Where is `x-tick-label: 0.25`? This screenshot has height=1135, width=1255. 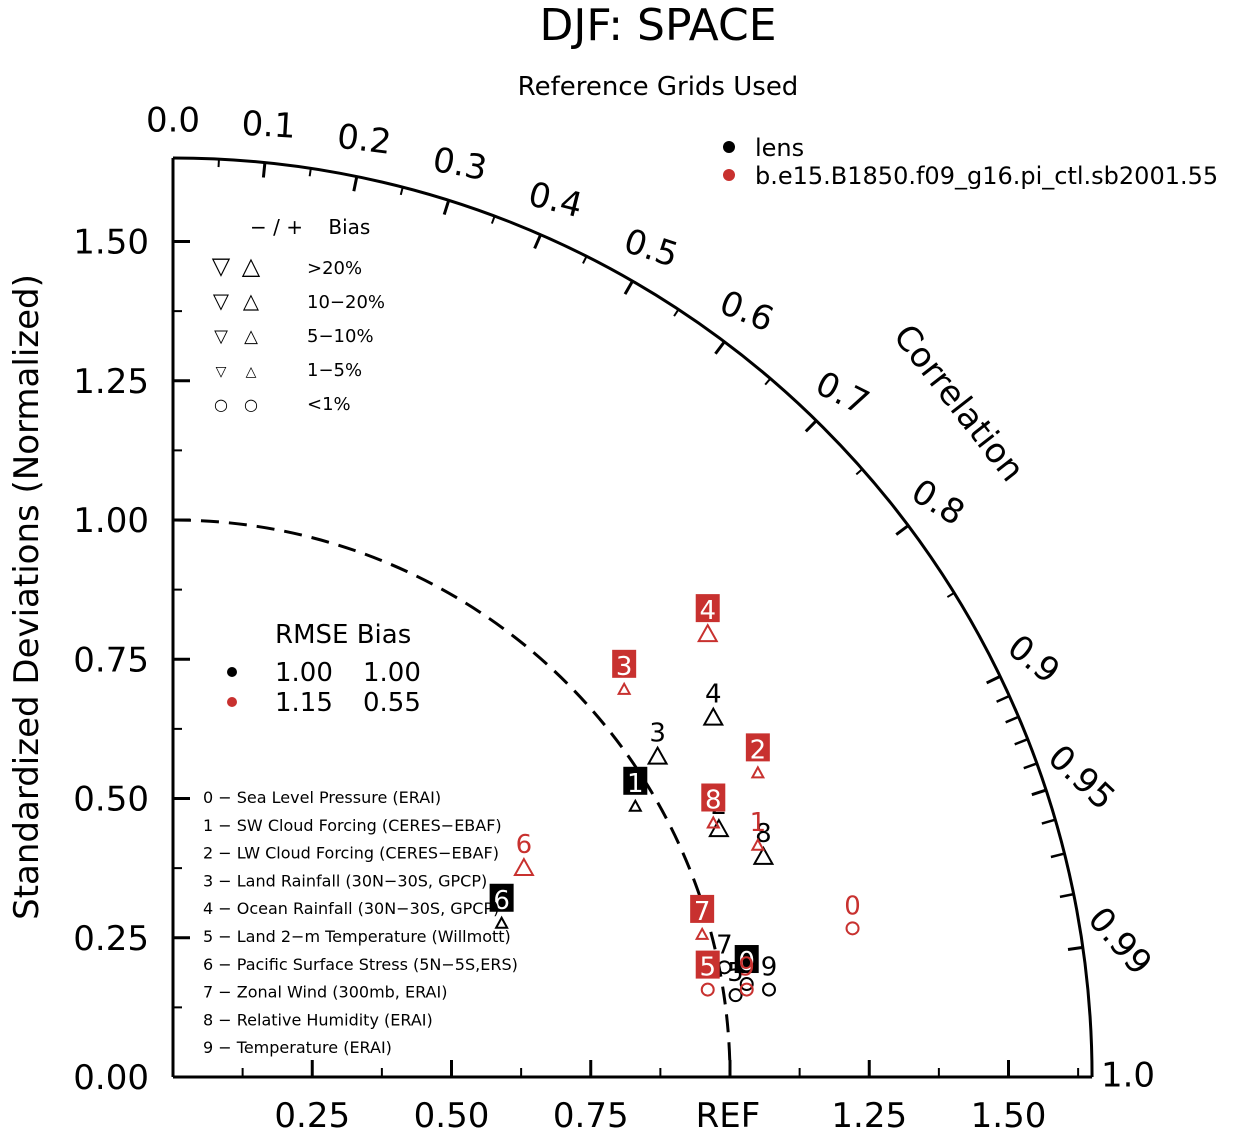 x-tick-label: 0.25 is located at coordinates (312, 1115).